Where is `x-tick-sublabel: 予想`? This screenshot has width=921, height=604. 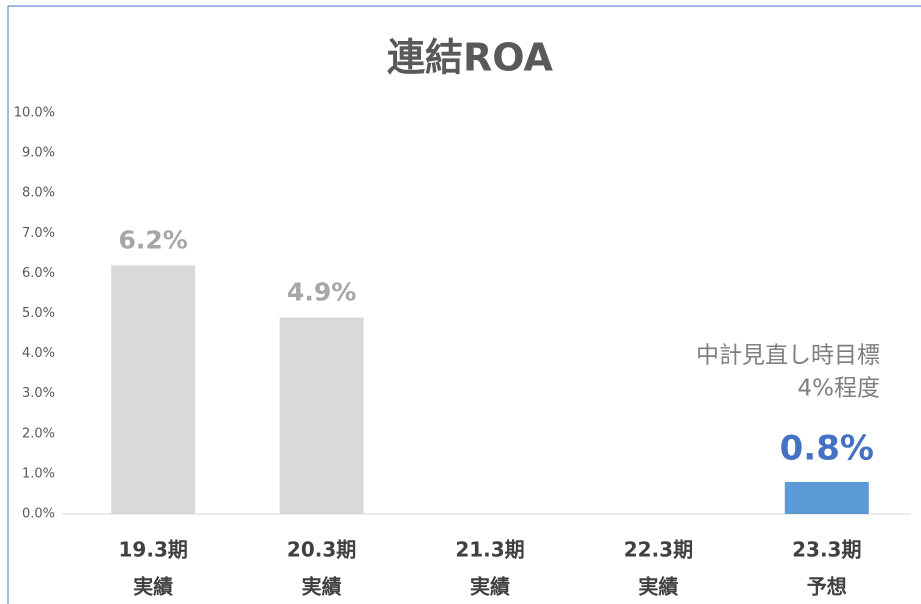
x-tick-sublabel: 予想 is located at coordinates (827, 587).